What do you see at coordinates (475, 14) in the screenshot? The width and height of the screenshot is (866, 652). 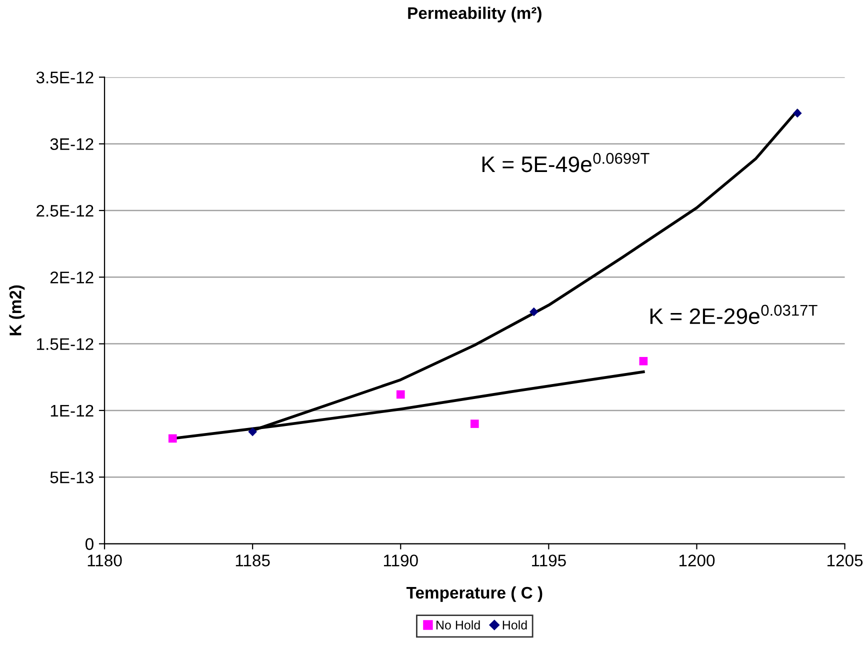 I see `chart-title: Permeability (m²)` at bounding box center [475, 14].